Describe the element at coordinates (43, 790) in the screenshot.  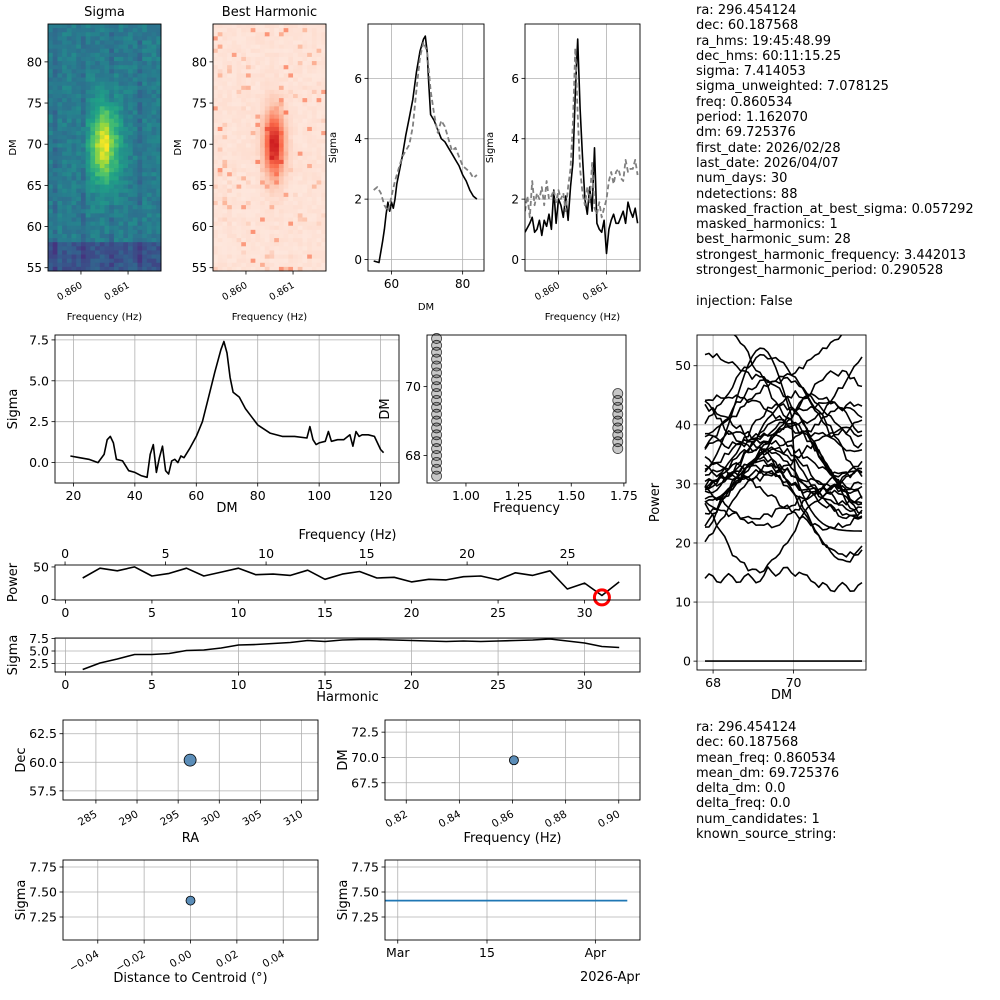
I see `y-tick-label: 57.5` at that location.